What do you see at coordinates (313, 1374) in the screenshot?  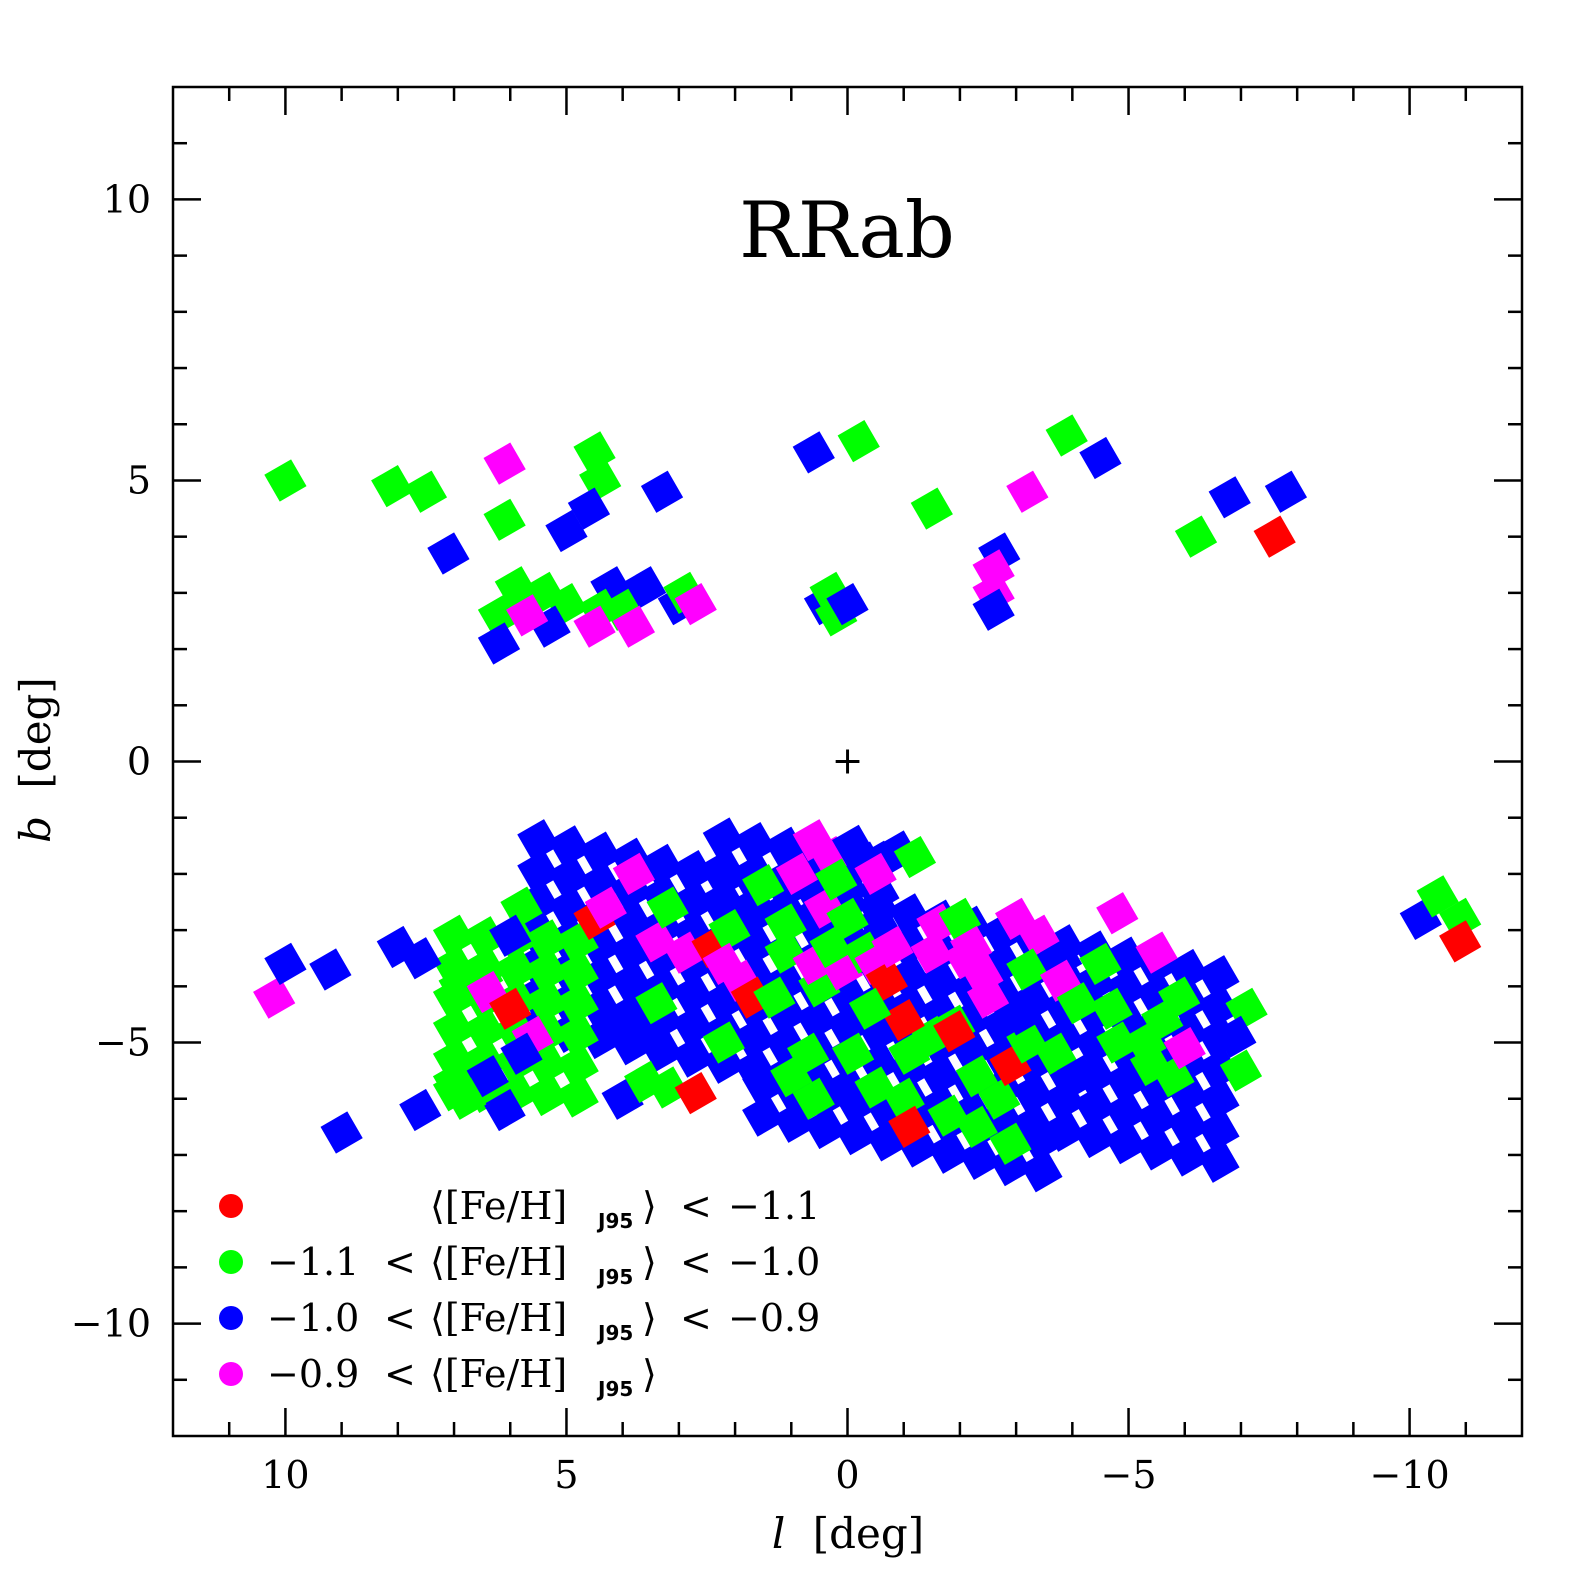 I see `legend-lower: −0.9` at bounding box center [313, 1374].